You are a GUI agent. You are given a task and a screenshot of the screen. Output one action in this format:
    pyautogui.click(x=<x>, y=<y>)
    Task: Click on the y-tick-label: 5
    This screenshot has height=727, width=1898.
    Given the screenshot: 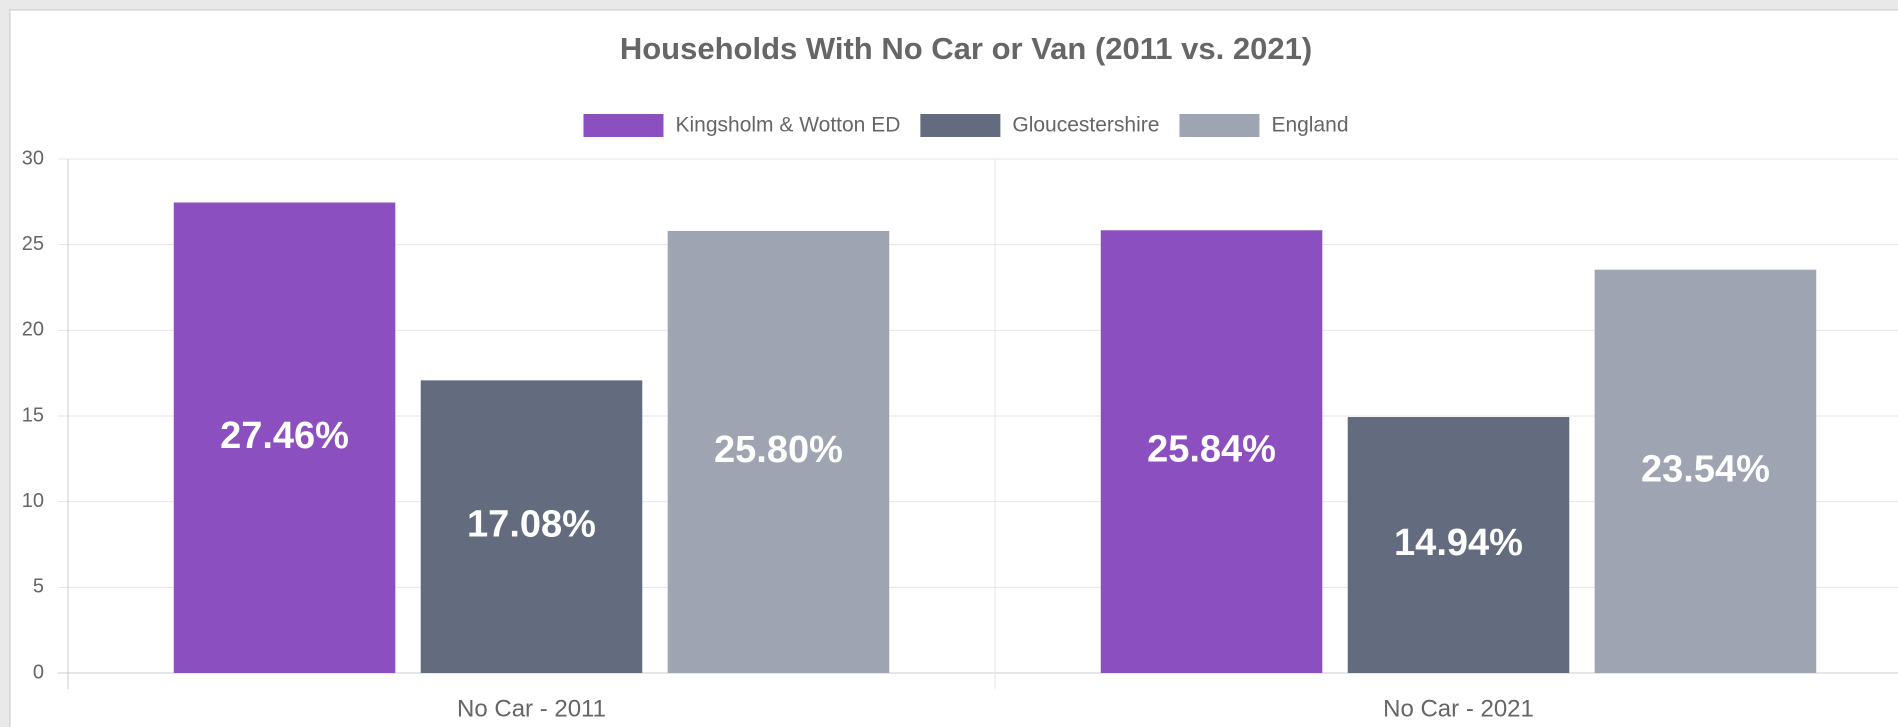 What is the action you would take?
    pyautogui.click(x=38, y=587)
    